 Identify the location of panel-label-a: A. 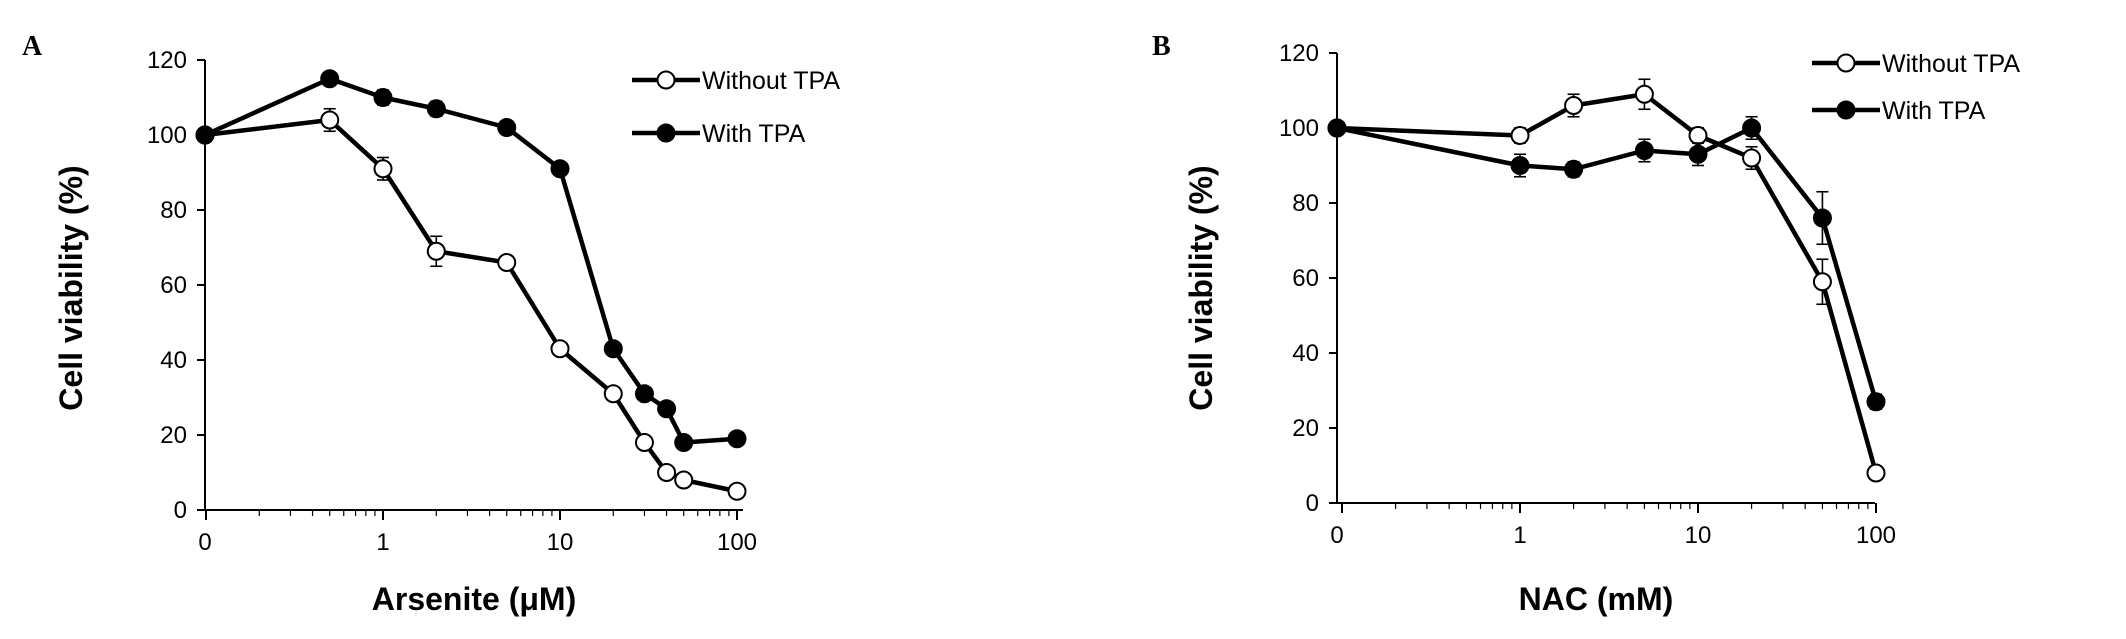
(32, 46).